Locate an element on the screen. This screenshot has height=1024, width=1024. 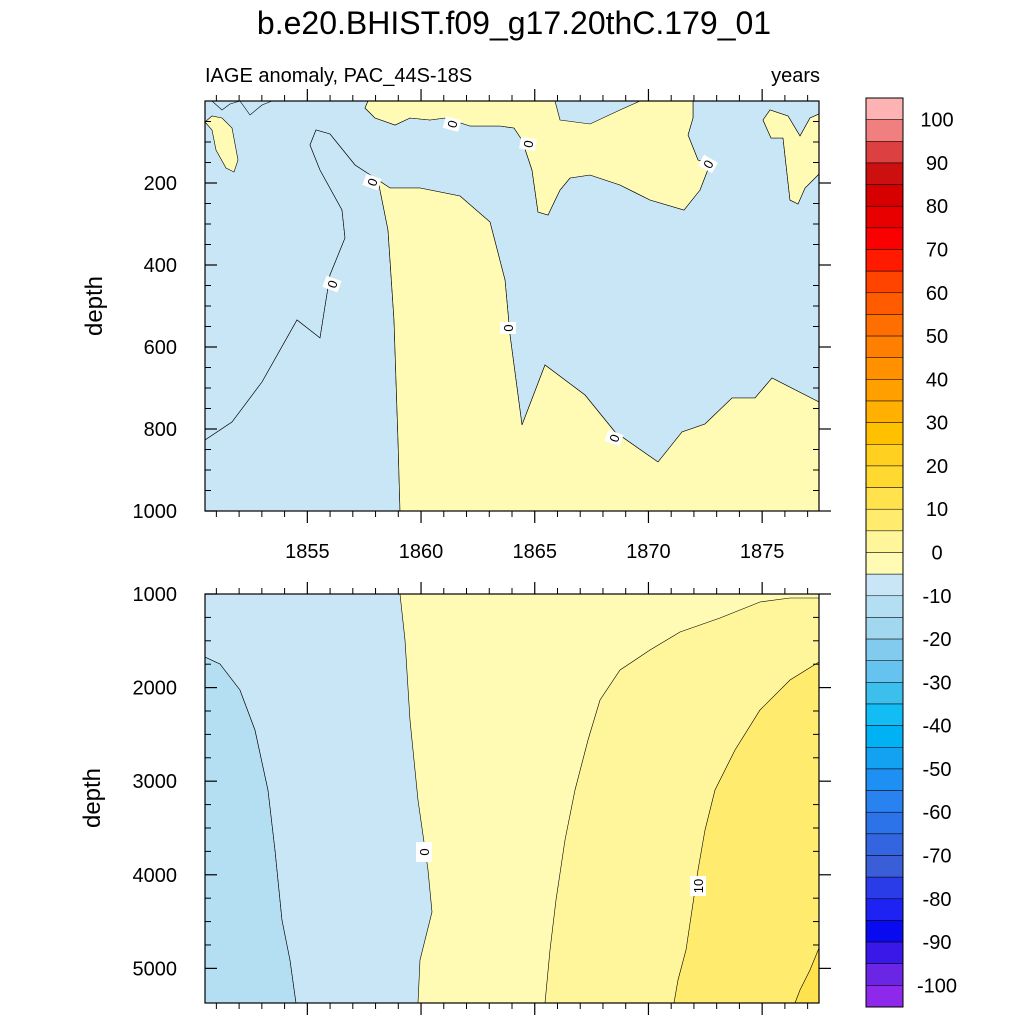
upper-ylabel: depth is located at coordinates (94, 306).